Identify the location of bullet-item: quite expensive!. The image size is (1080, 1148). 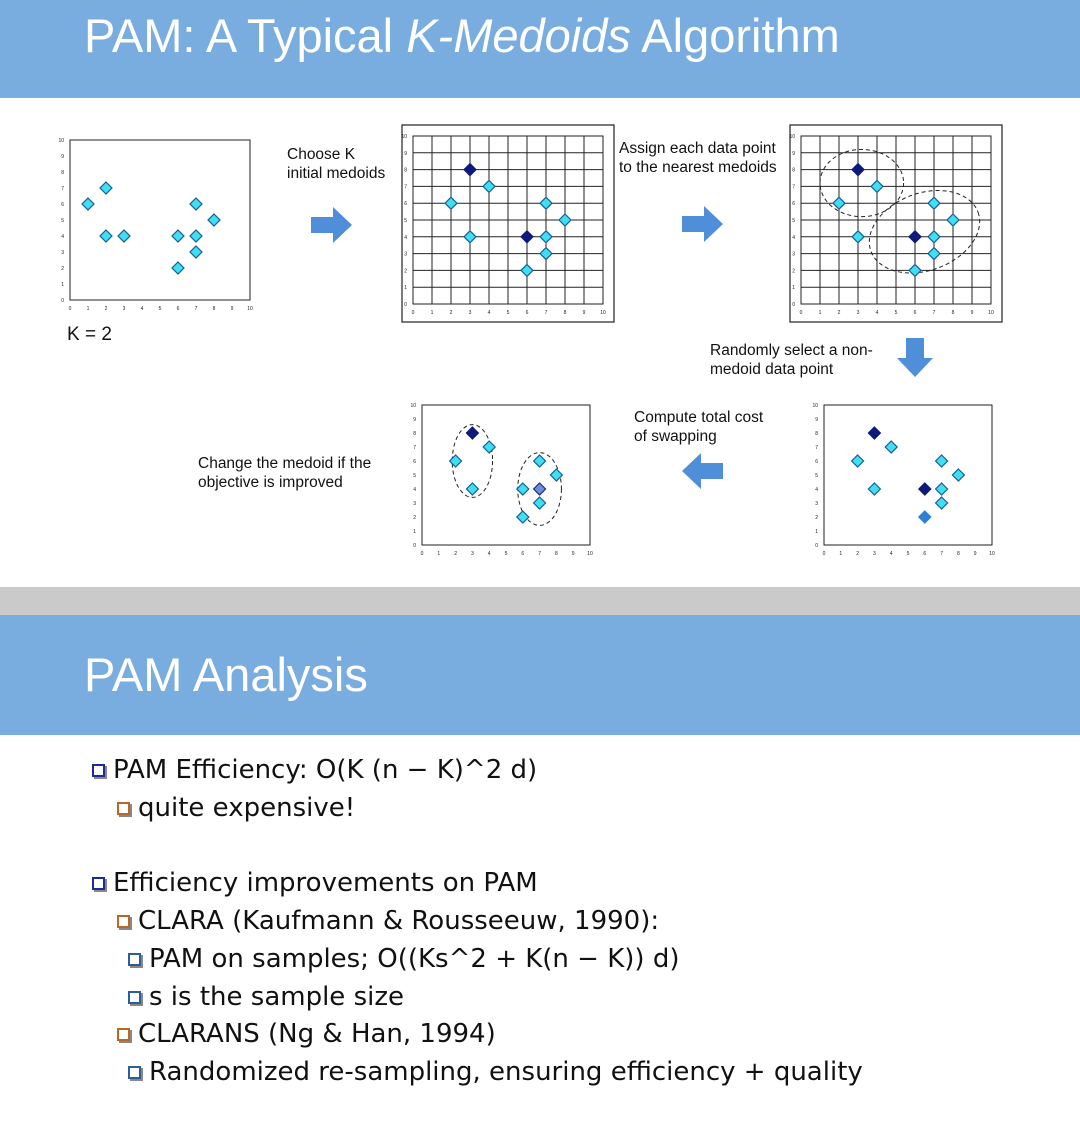
(236, 808).